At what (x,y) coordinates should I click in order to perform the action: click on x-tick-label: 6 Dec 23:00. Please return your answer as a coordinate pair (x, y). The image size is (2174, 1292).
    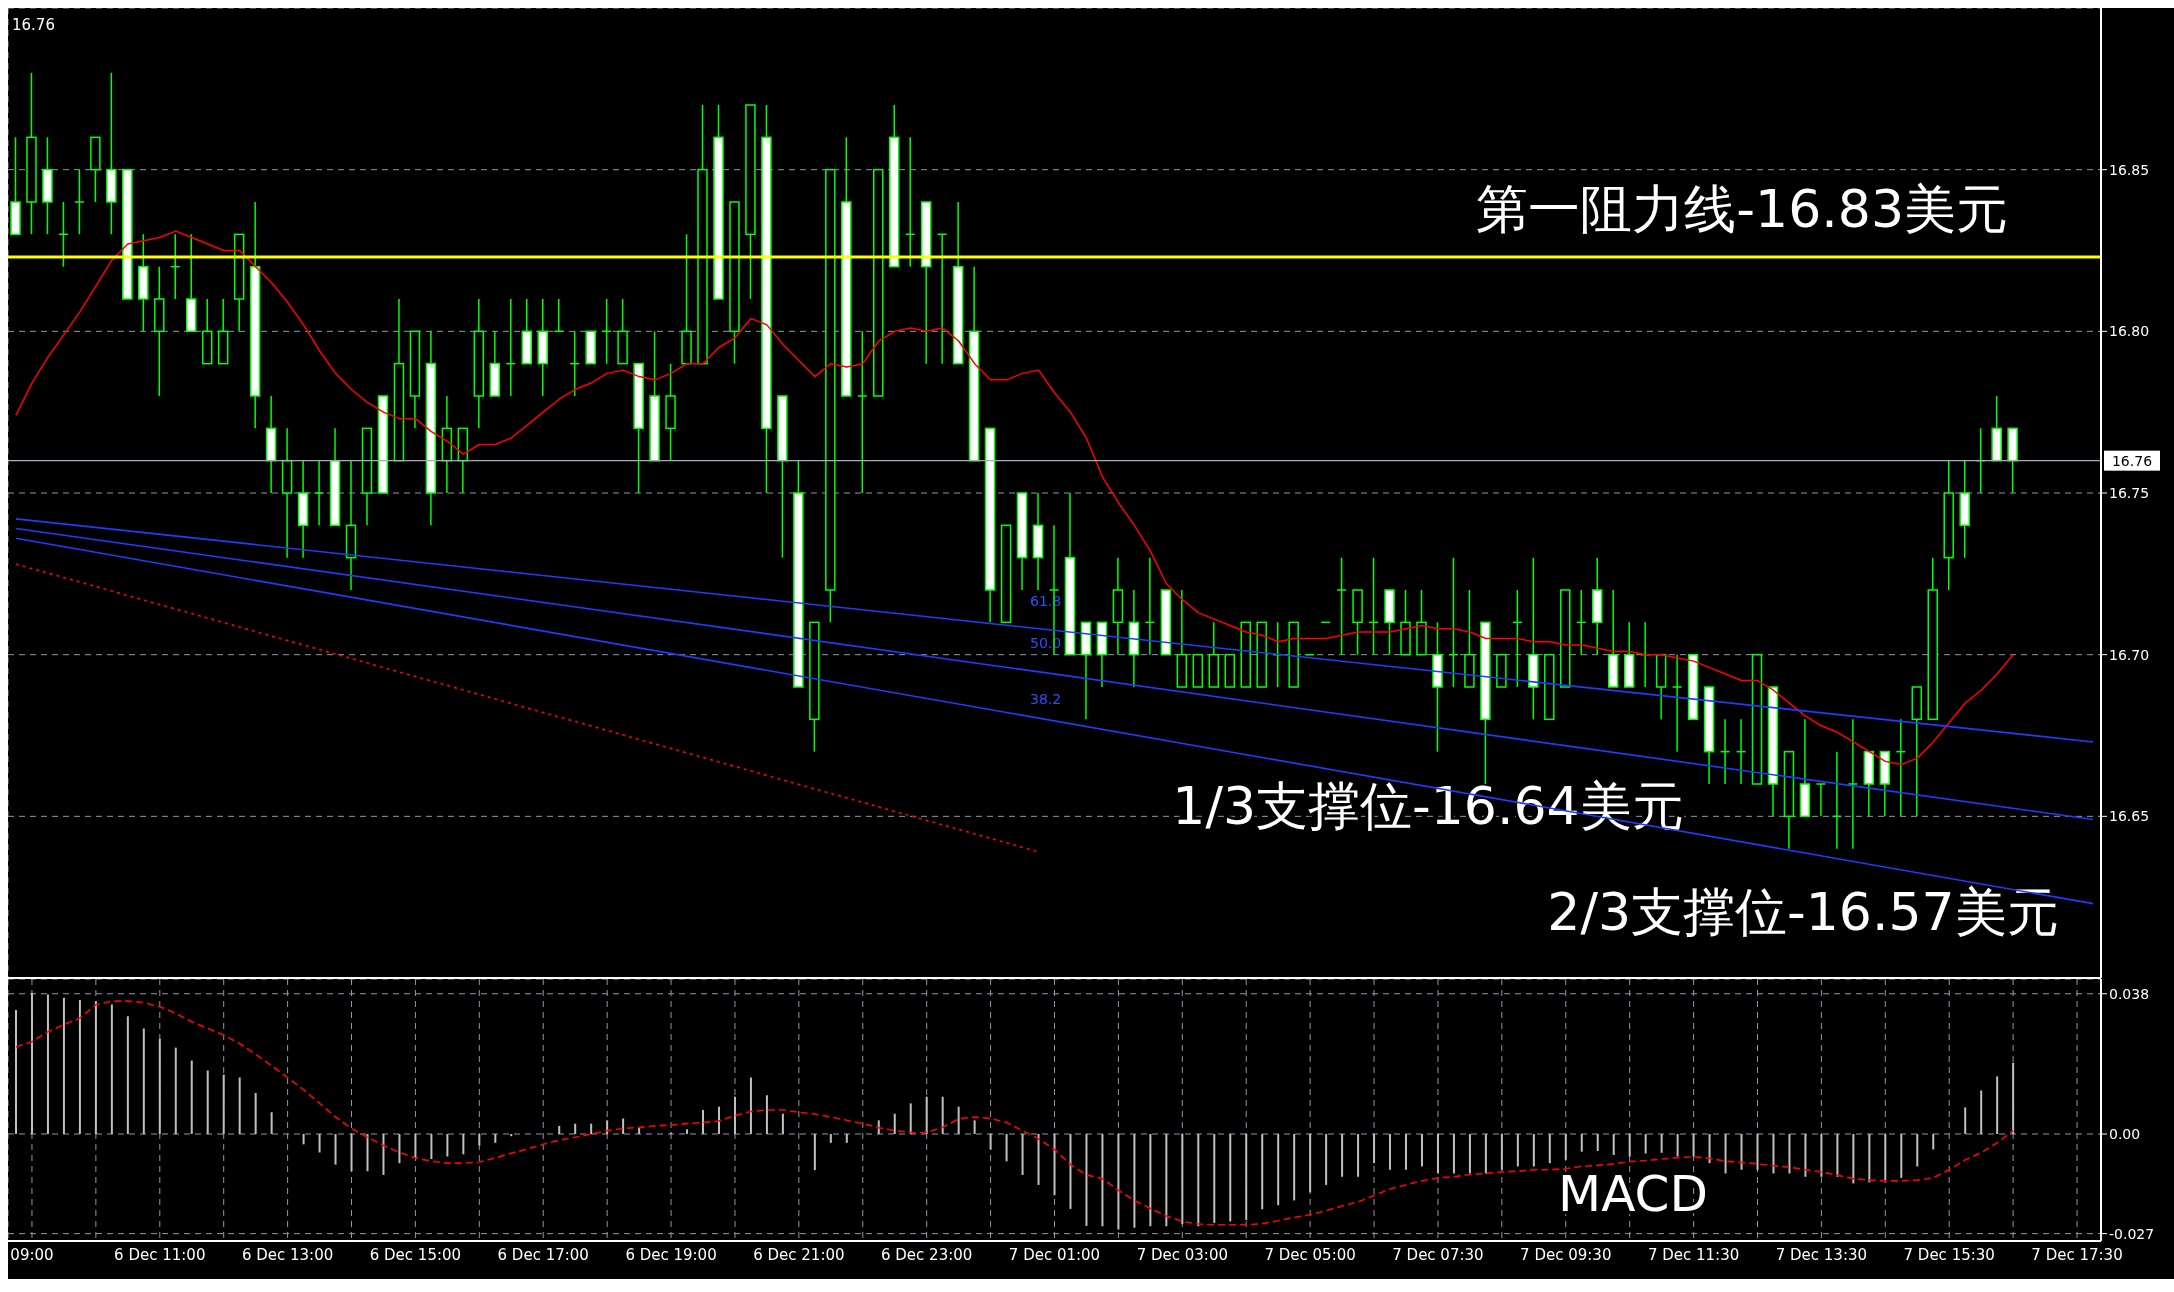
    Looking at the image, I should click on (927, 1254).